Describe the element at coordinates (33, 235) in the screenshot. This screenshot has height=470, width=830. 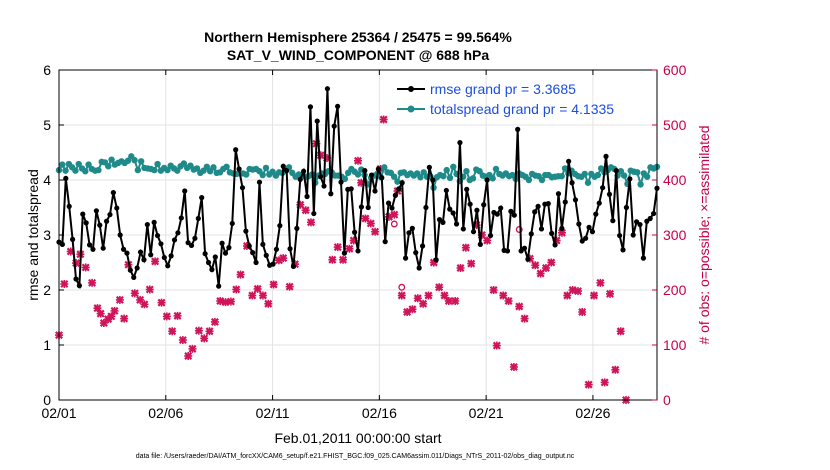
I see `y-axis-label: rmse and totalspread` at that location.